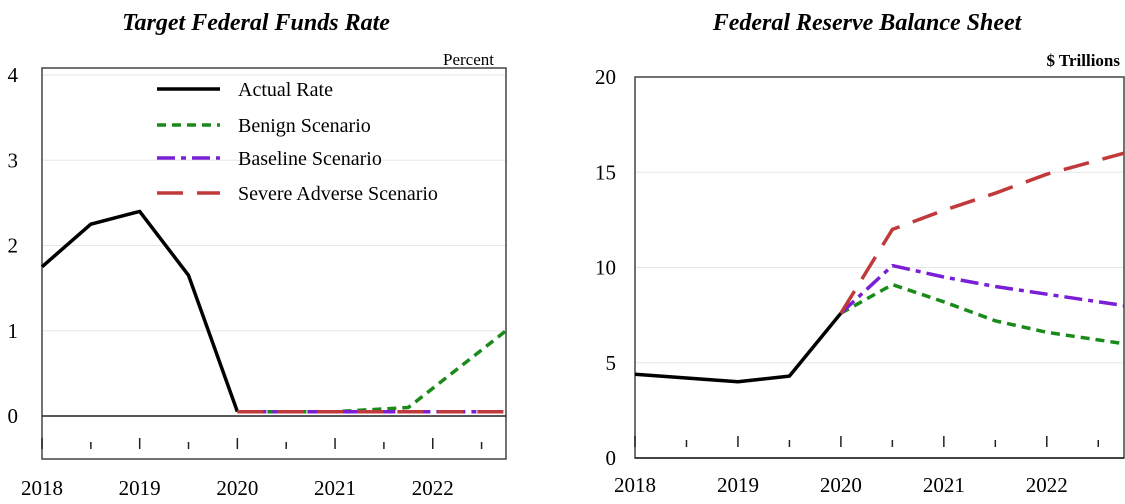 The width and height of the screenshot is (1125, 504). Describe the element at coordinates (468, 59) in the screenshot. I see `chart1-unit-label: Percent` at that location.